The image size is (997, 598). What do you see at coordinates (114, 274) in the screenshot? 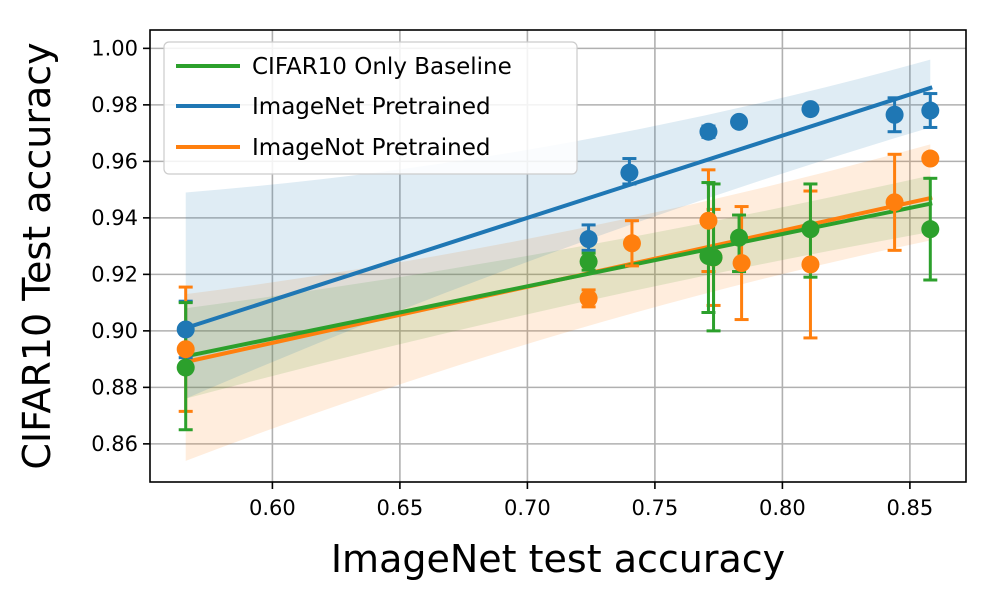
I see `y-tick-label: 0.92` at bounding box center [114, 274].